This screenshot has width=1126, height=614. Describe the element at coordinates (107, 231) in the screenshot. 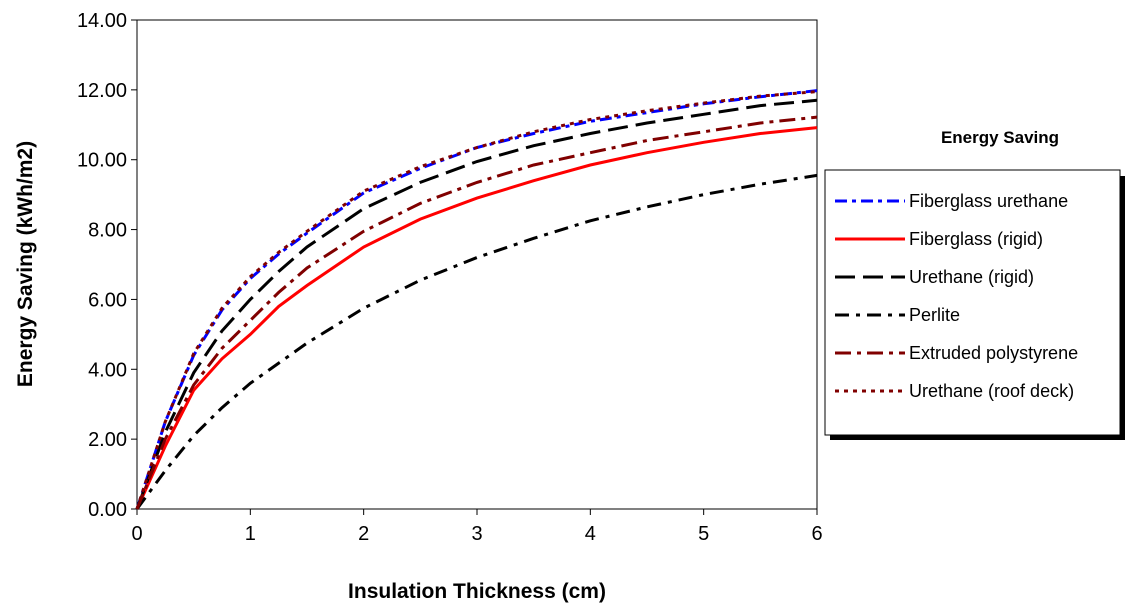

I see `y-tick-label: 8.00` at that location.